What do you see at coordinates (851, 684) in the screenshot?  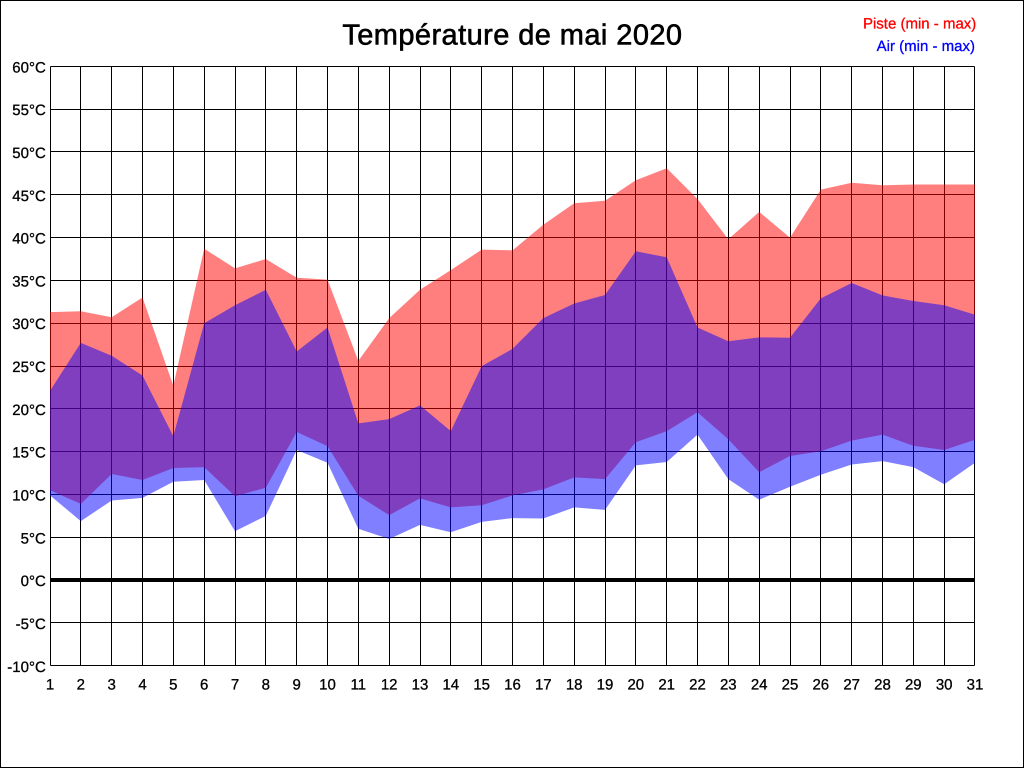 I see `svg-text: 27` at bounding box center [851, 684].